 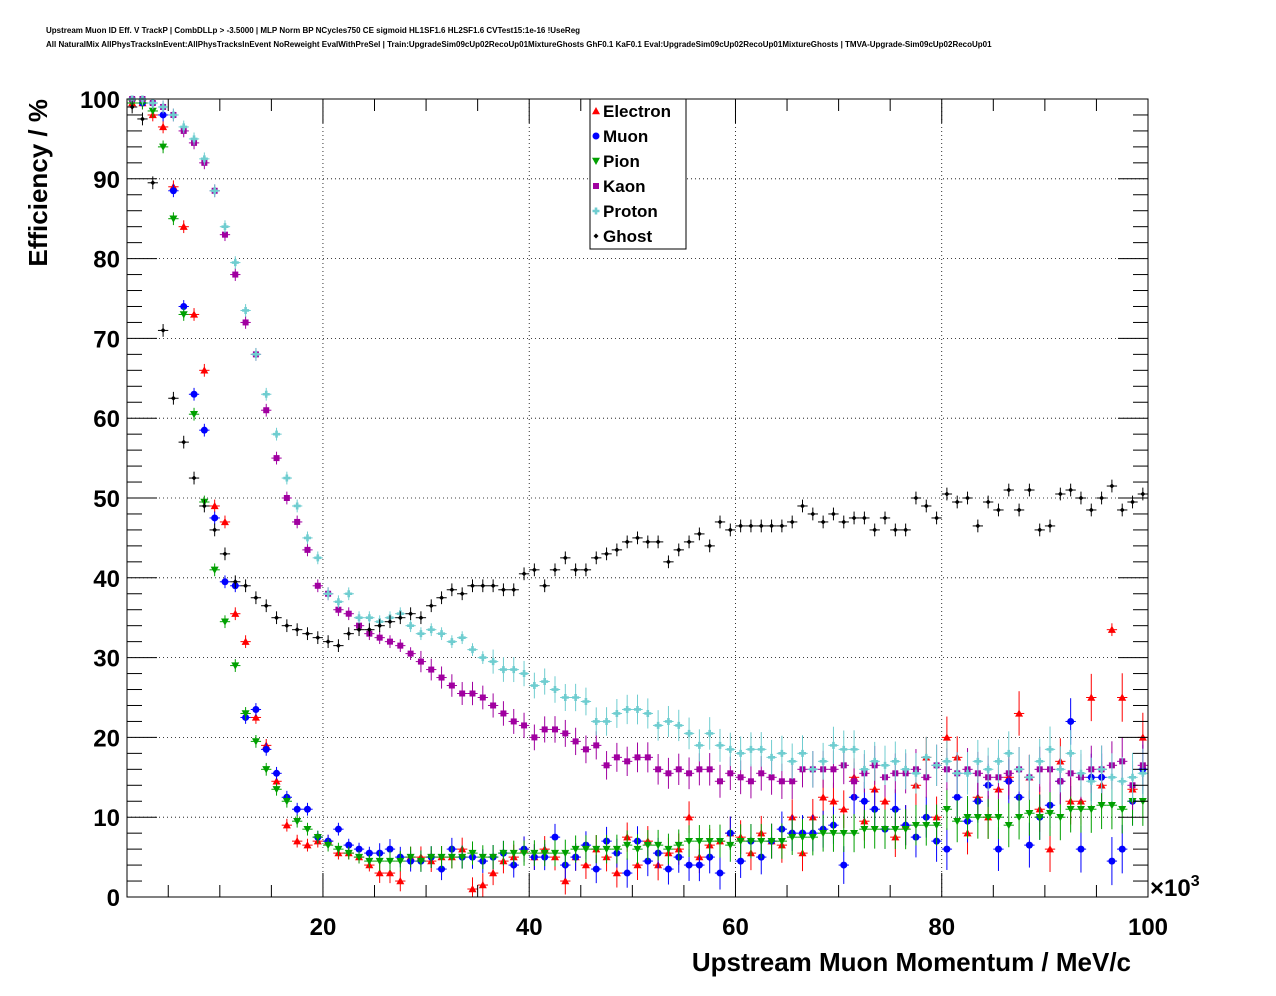 I want to click on y-tick-label: 30, so click(x=106, y=659).